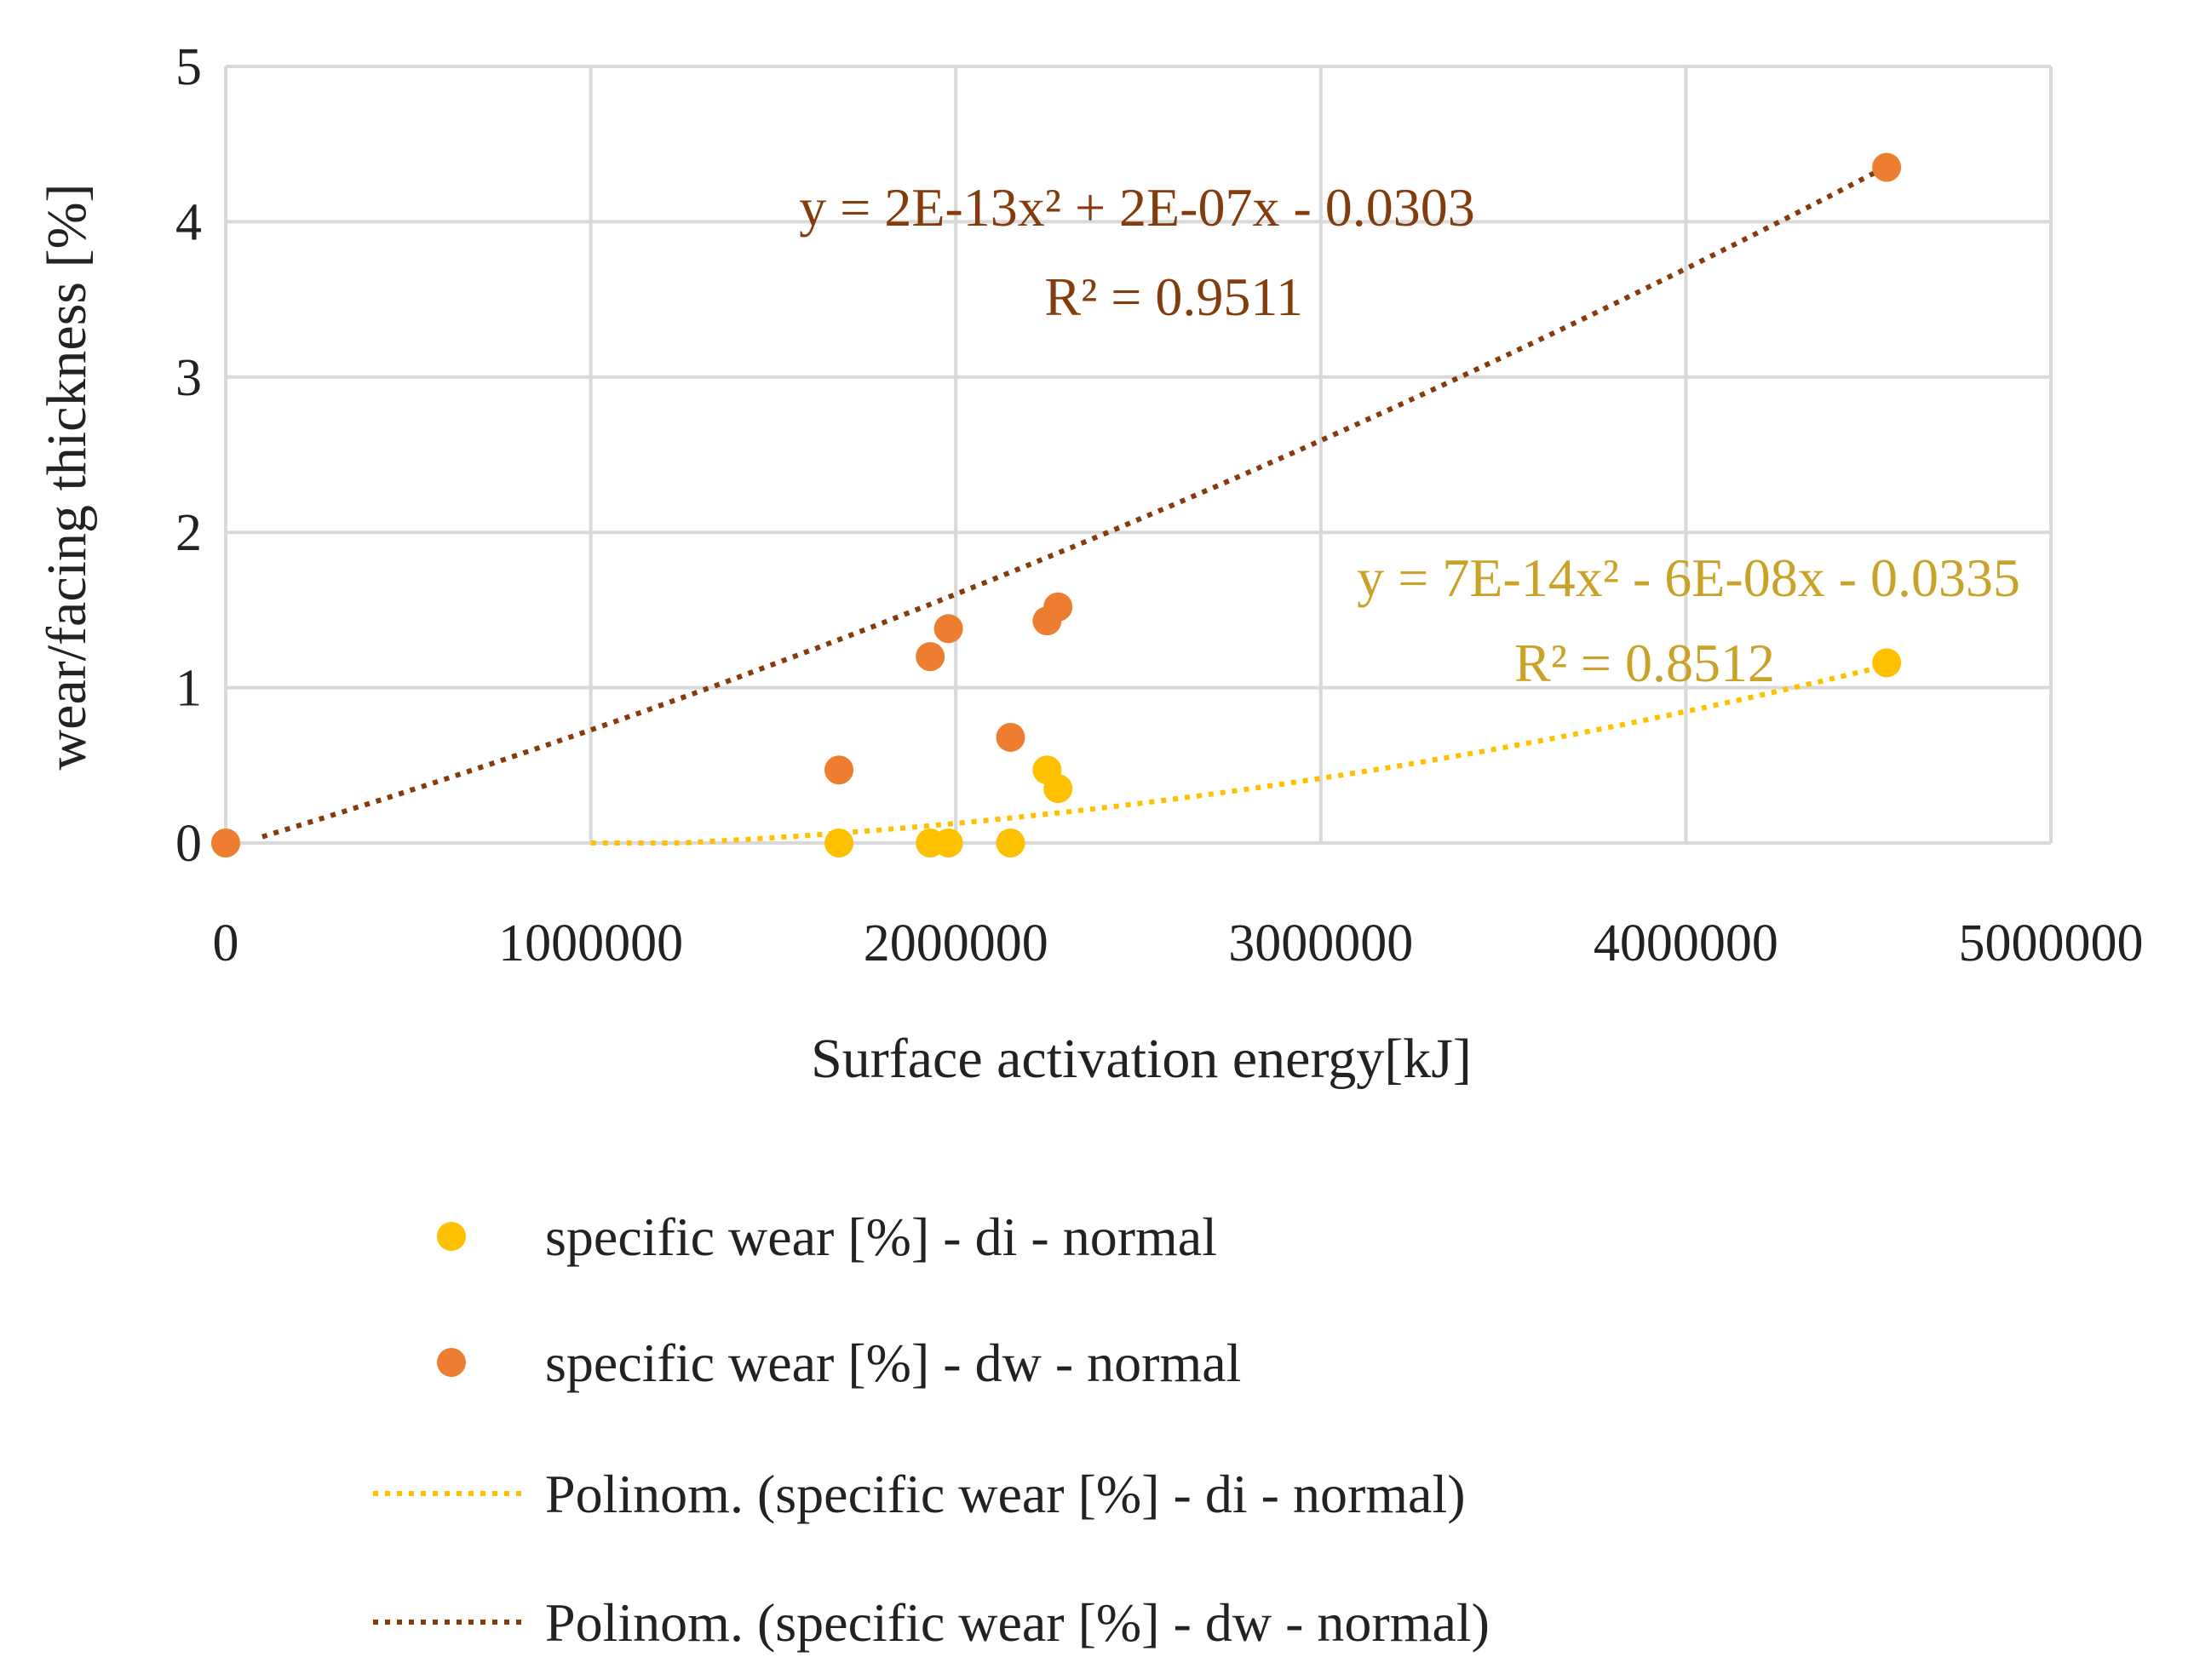 The width and height of the screenshot is (2194, 1680). What do you see at coordinates (188, 222) in the screenshot?
I see `y-tick-label: 4` at bounding box center [188, 222].